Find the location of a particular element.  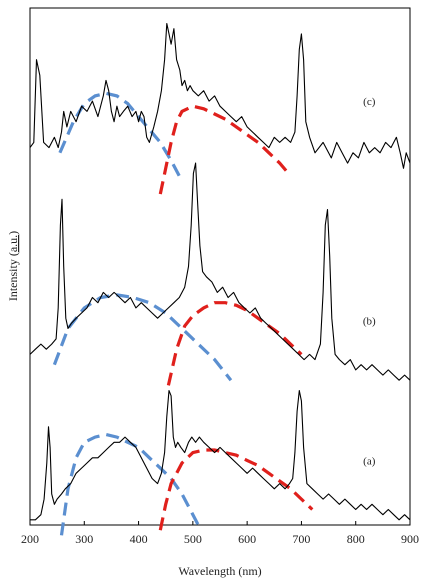

y-axis-title-start: Intensity ( is located at coordinates (13, 276).